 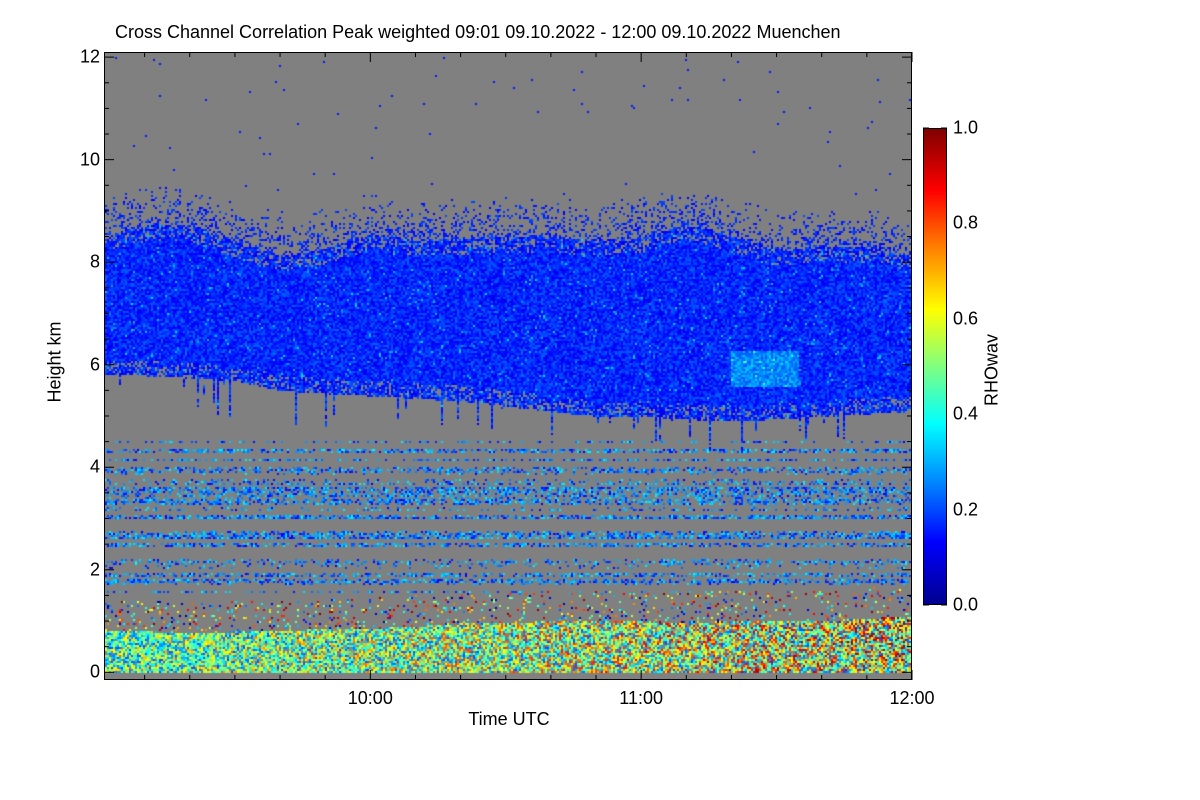 I want to click on colorbar-tick-label: 0.2, so click(x=966, y=509).